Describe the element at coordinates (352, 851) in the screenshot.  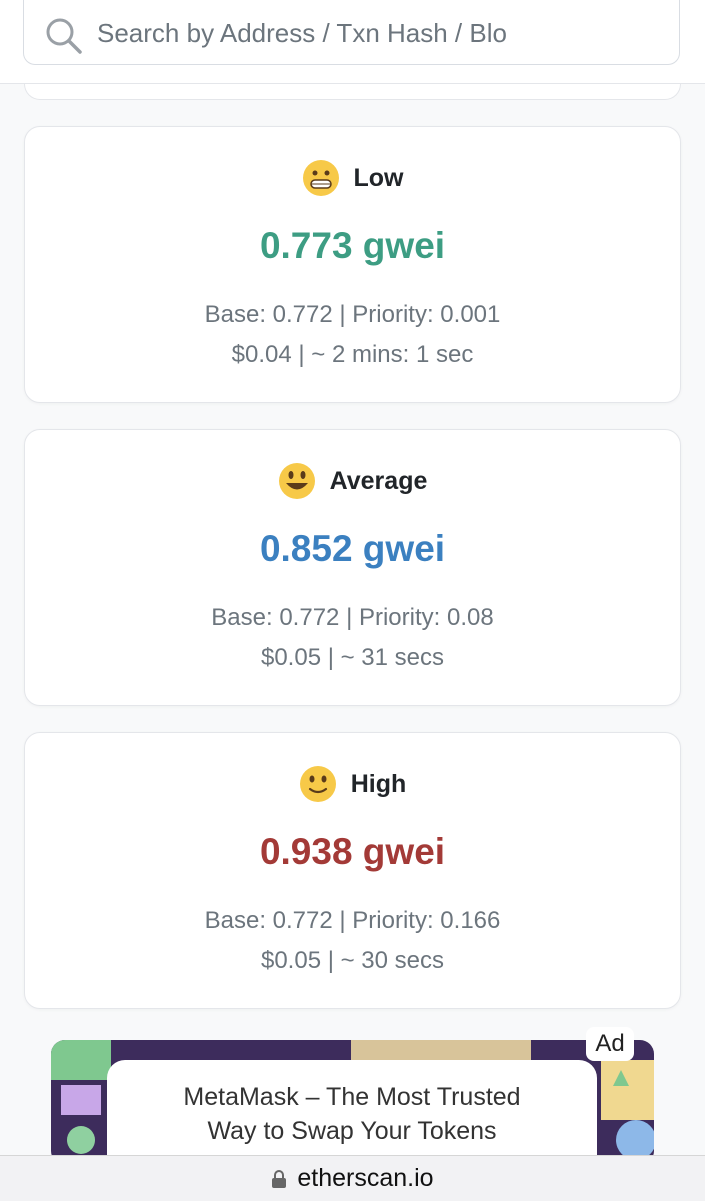
I see `gas-price: 0.938 gwei` at that location.